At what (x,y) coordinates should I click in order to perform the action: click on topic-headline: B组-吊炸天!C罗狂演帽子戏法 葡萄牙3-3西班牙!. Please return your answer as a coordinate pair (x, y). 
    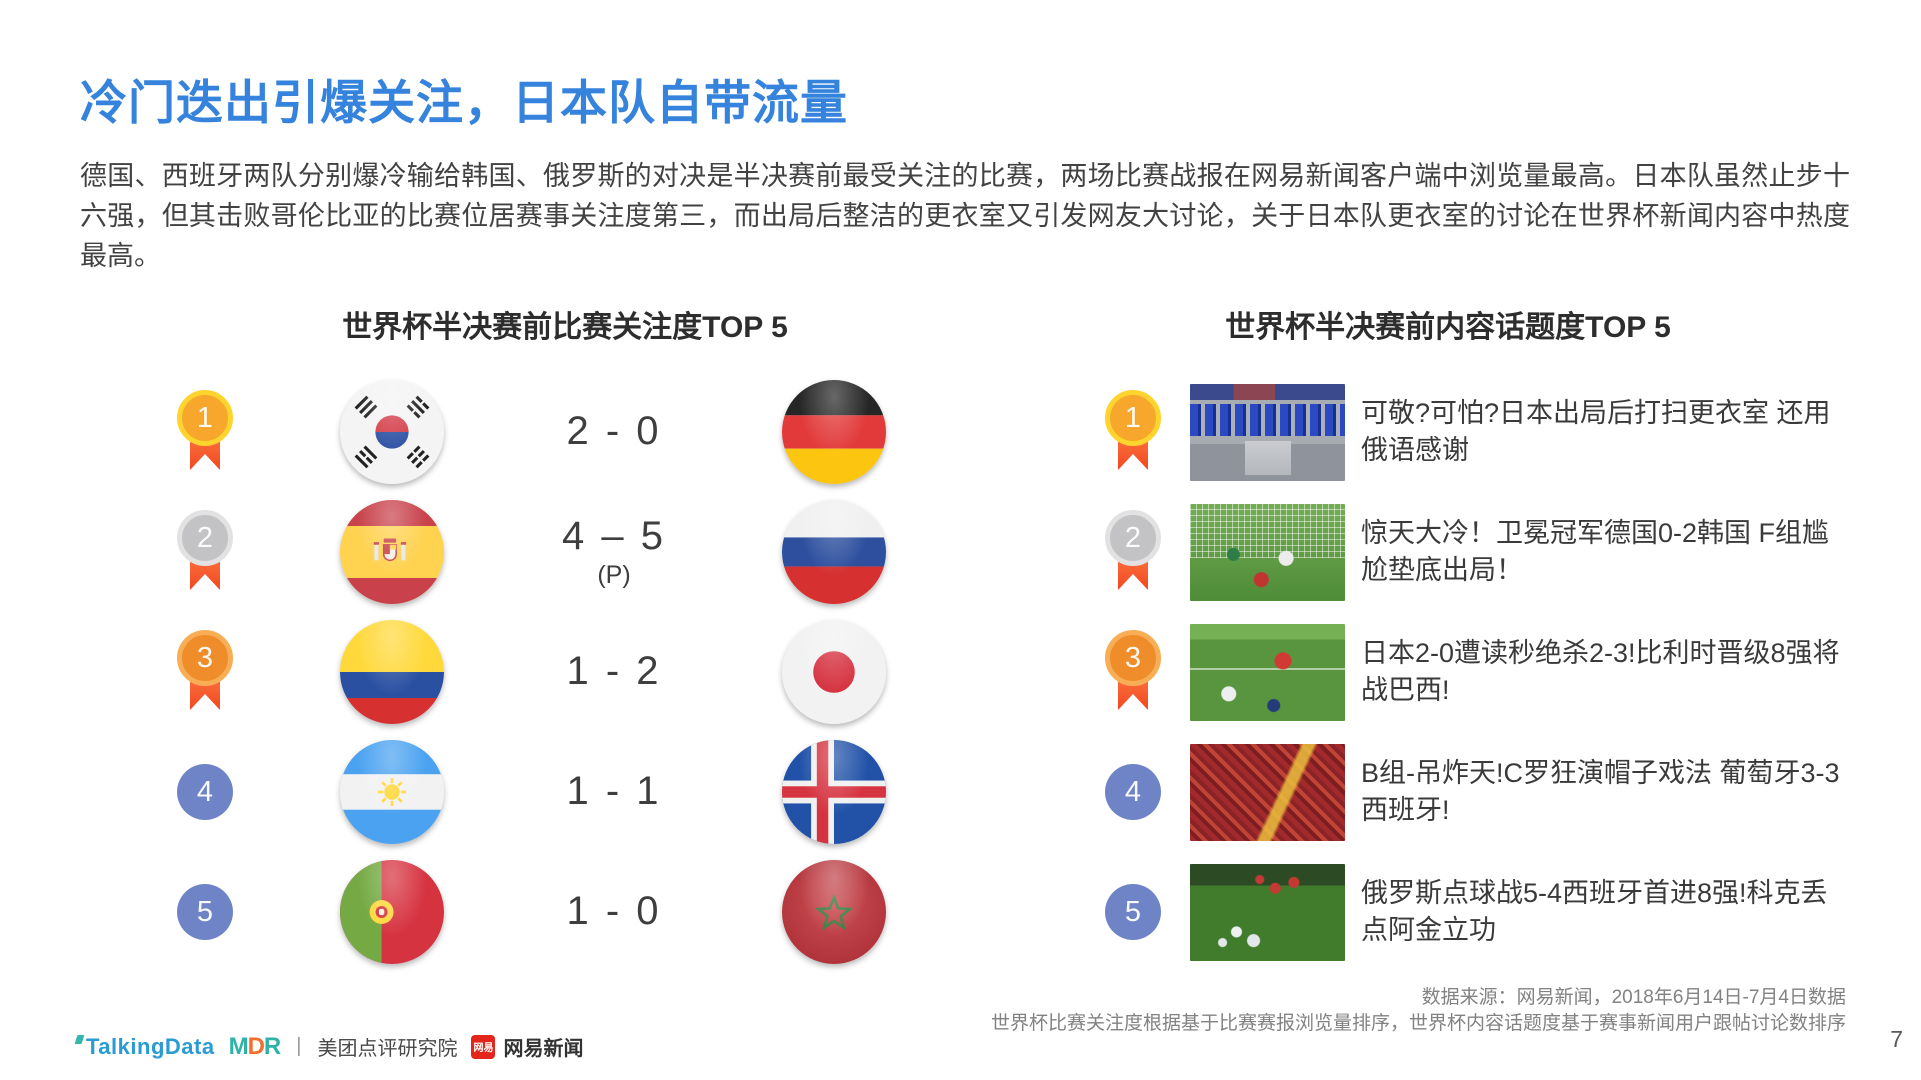
    Looking at the image, I should click on (1600, 791).